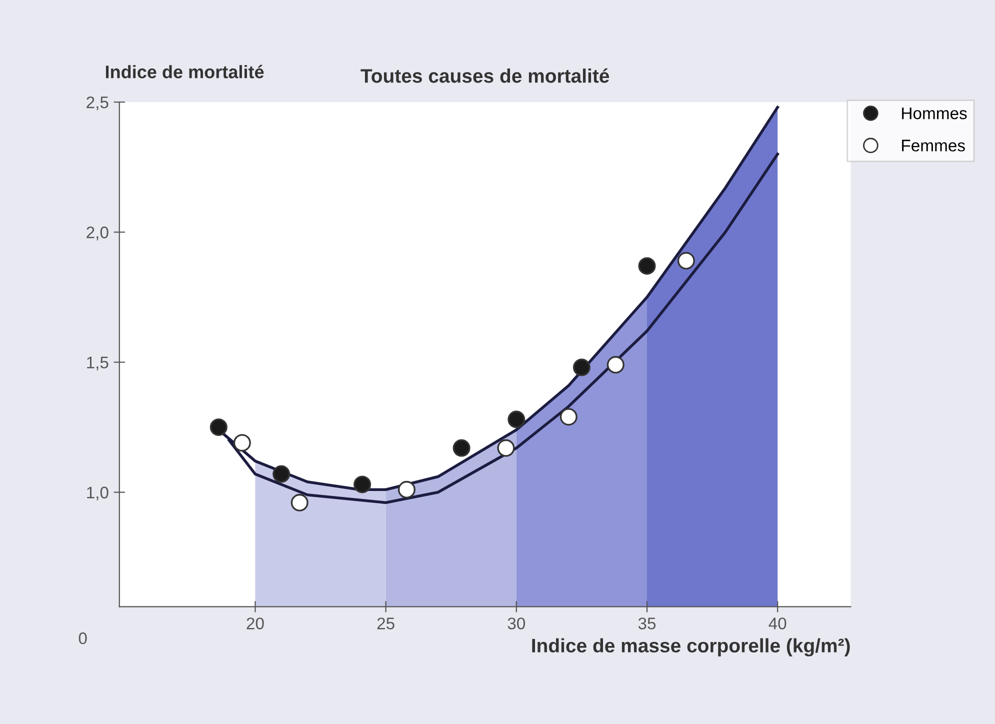 The image size is (995, 724). Describe the element at coordinates (97, 233) in the screenshot. I see `y-tick-label: 2,0` at that location.